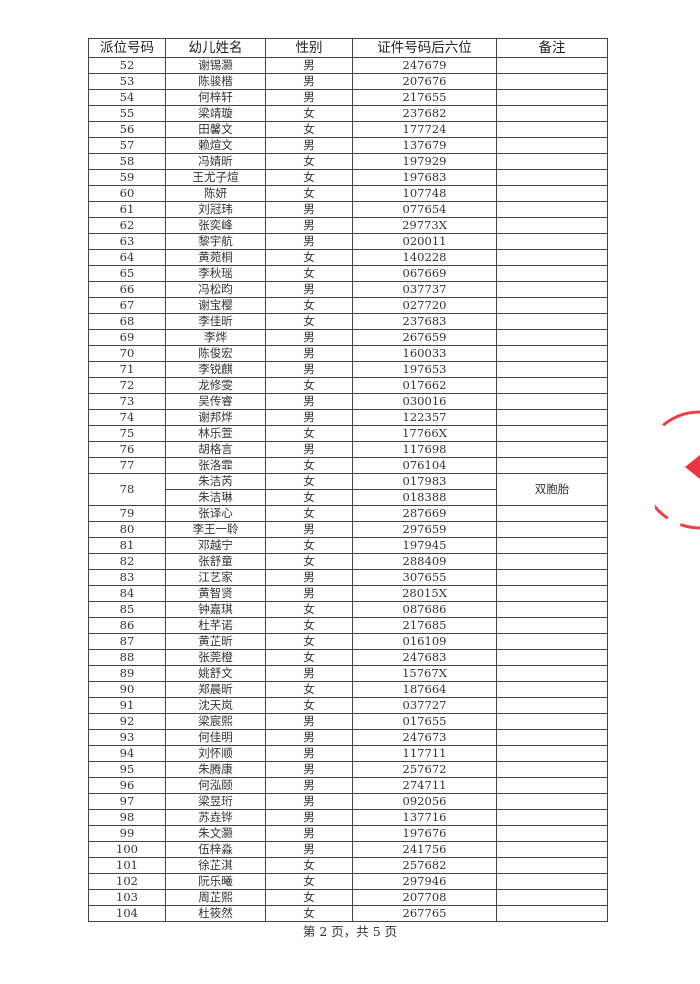  What do you see at coordinates (424, 705) in the screenshot?
I see `cell-id: 037727` at bounding box center [424, 705].